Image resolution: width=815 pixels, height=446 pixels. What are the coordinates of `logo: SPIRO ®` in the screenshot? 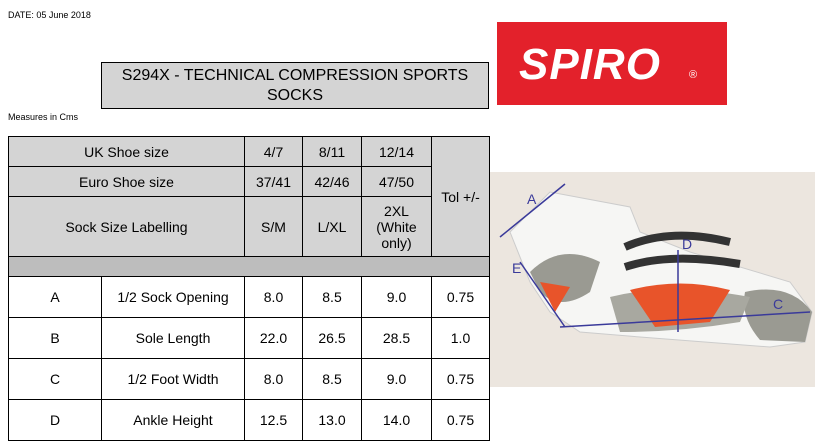 It's located at (612, 63).